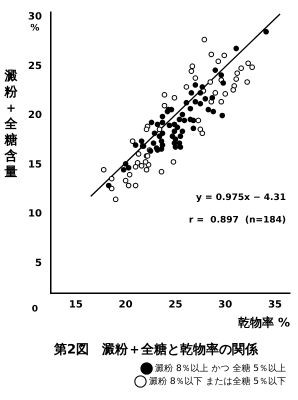 The height and width of the screenshot is (400, 298). What do you see at coordinates (35, 164) in the screenshot?
I see `y-tick-label: 15` at bounding box center [35, 164].